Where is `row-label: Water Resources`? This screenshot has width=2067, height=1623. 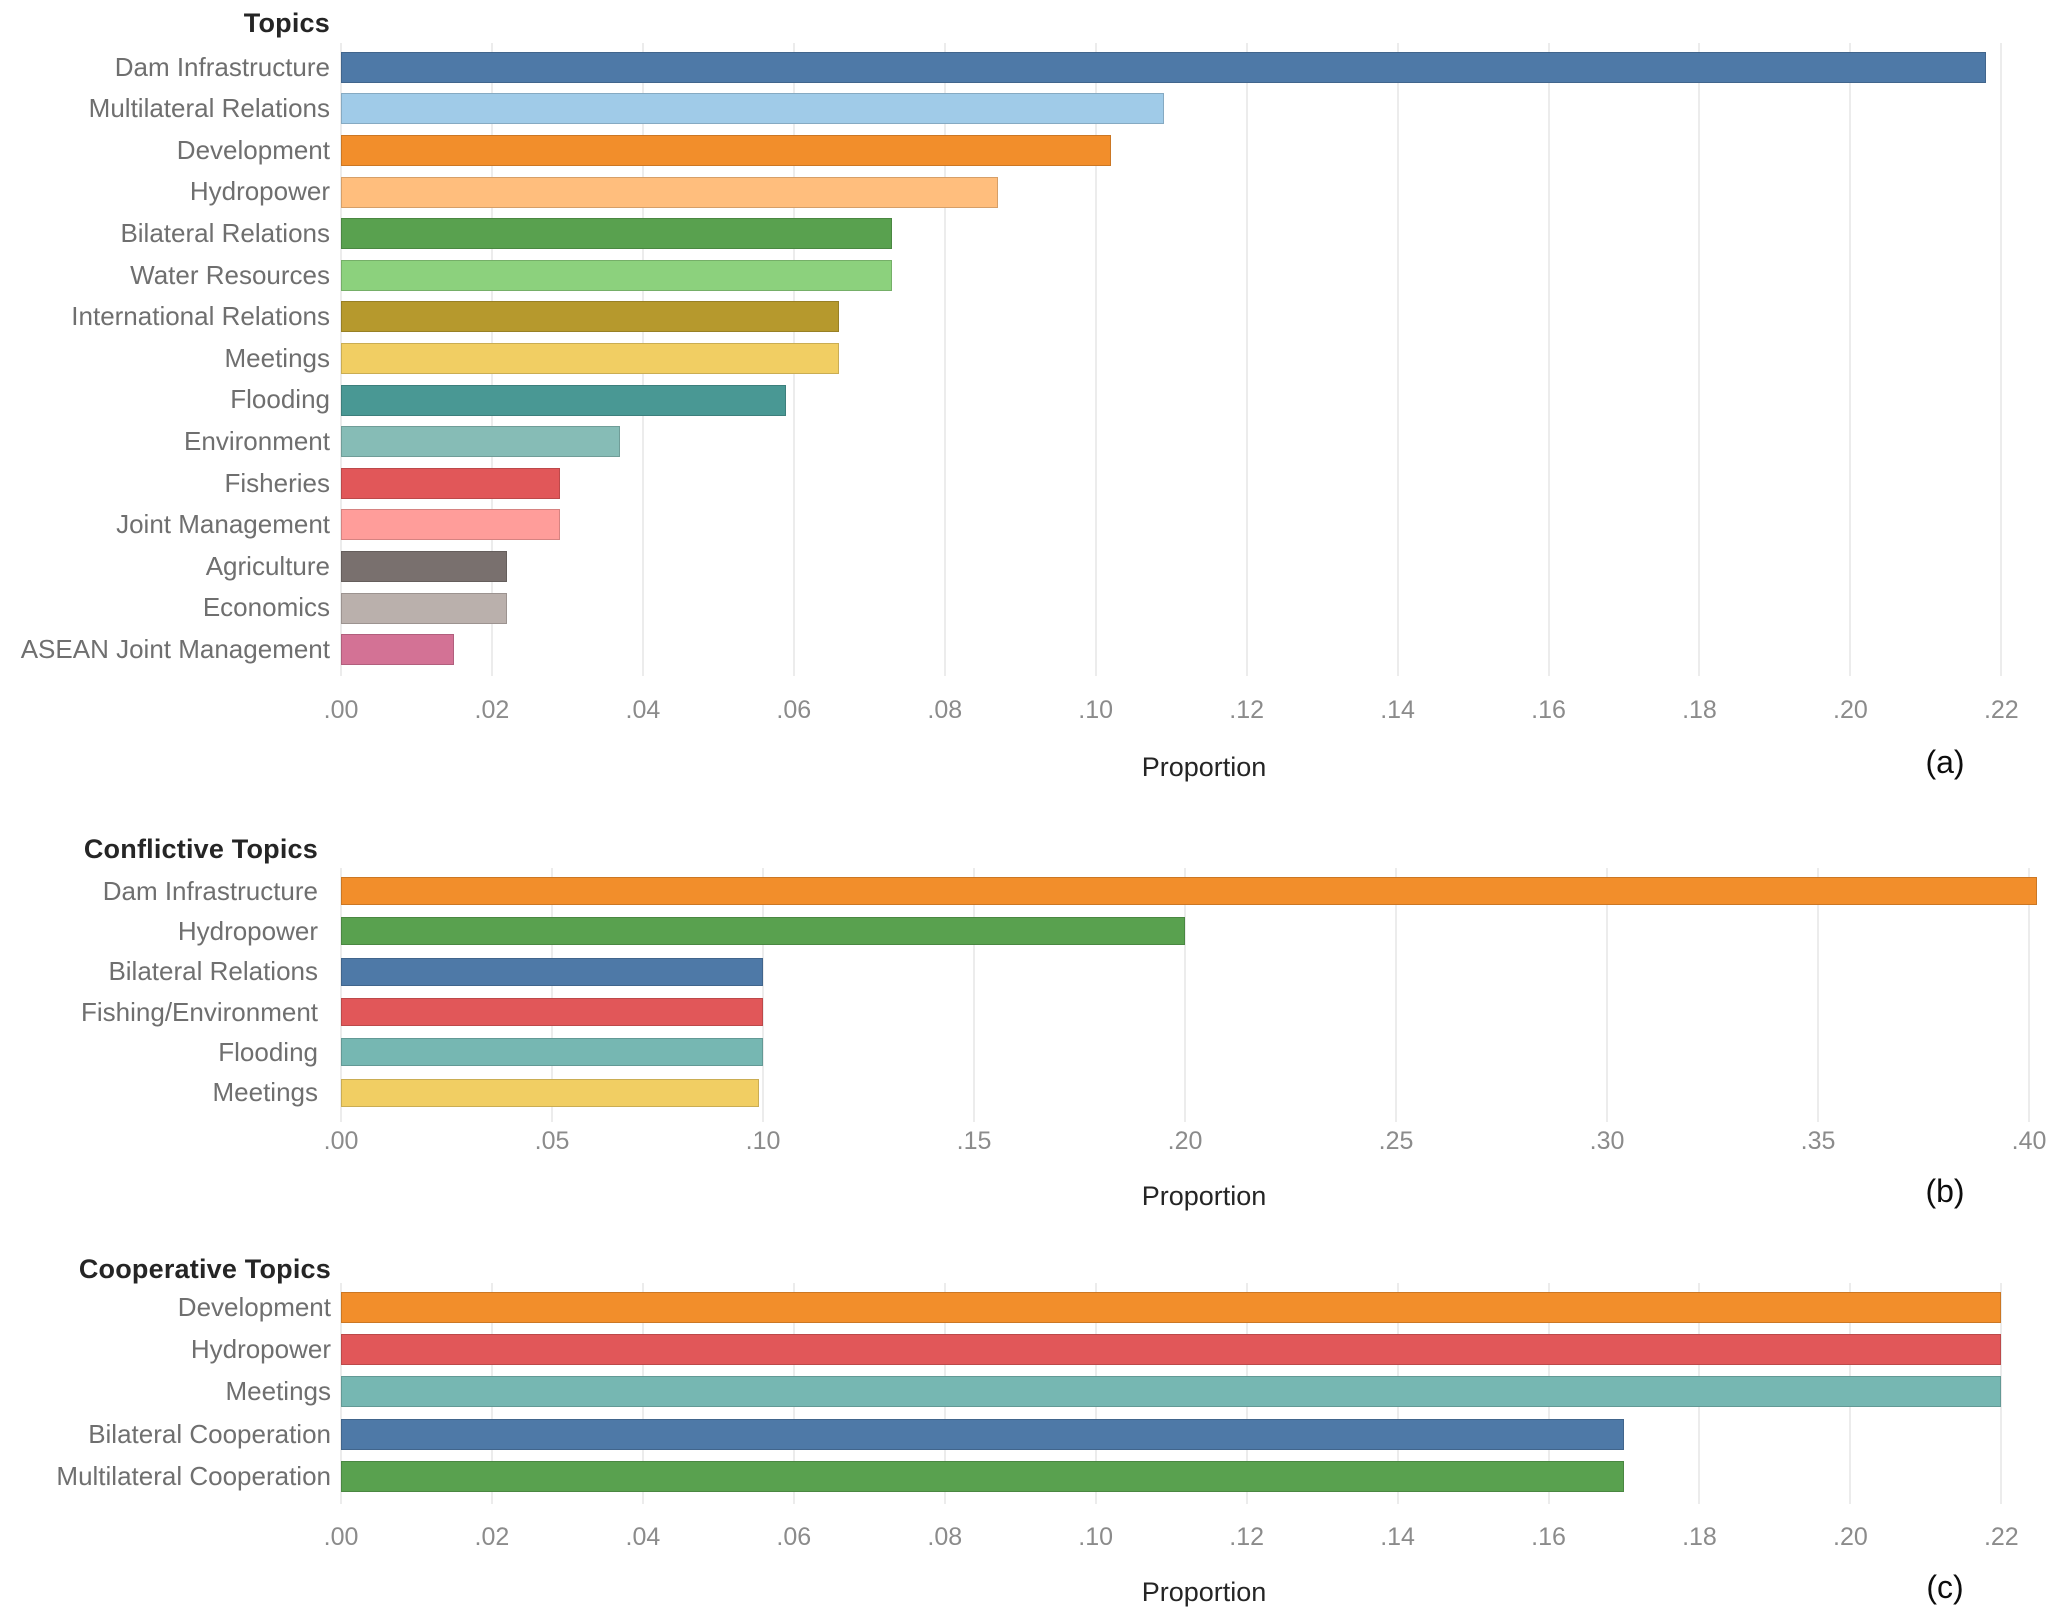 row-label: Water Resources is located at coordinates (230, 274).